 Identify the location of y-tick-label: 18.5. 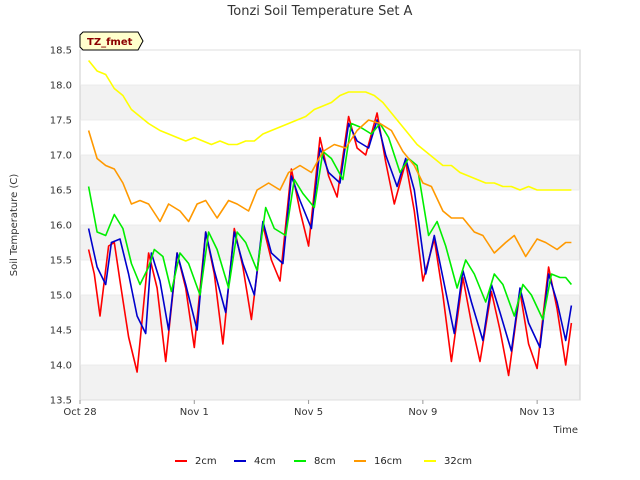
(61, 51).